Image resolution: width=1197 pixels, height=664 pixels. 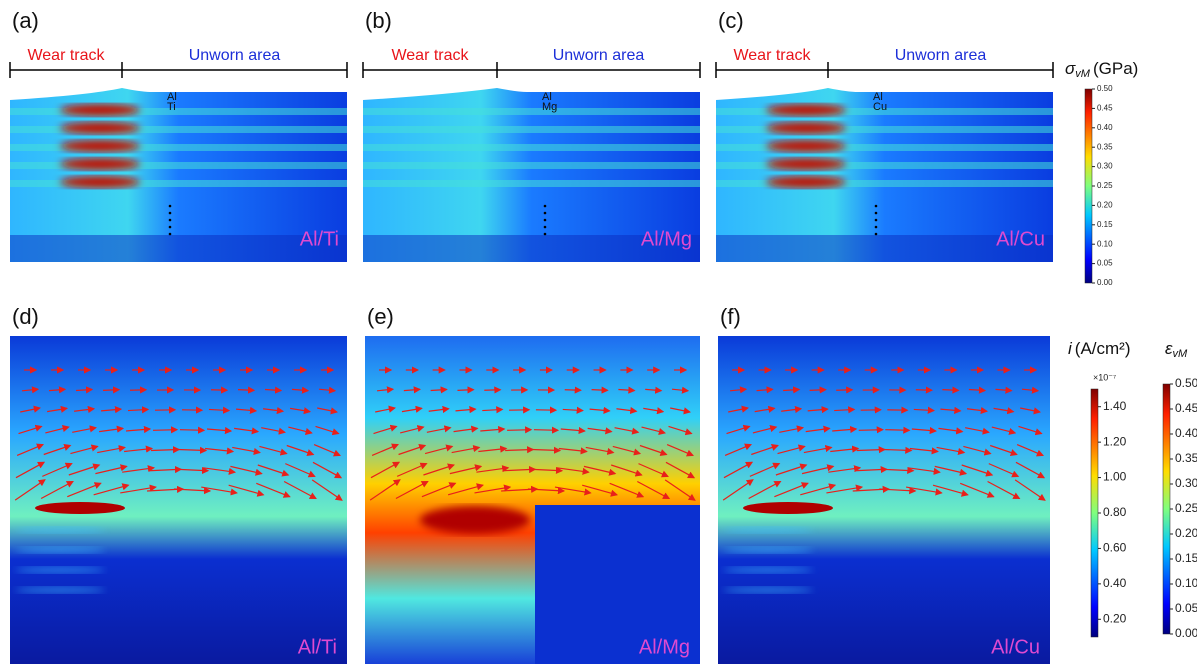 What do you see at coordinates (531, 175) in the screenshot?
I see `stress-map` at bounding box center [531, 175].